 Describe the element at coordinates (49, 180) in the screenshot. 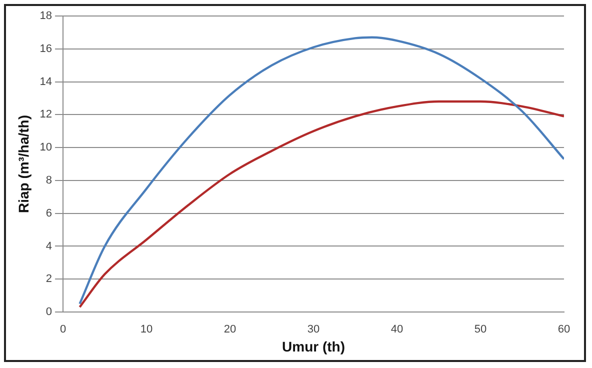

I see `y-tick-label: 8` at that location.